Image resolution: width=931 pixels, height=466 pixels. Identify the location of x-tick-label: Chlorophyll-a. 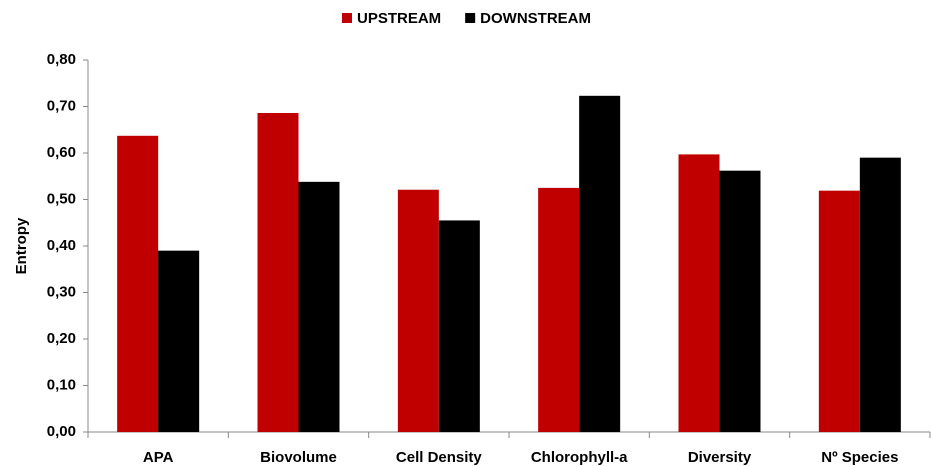
(579, 457).